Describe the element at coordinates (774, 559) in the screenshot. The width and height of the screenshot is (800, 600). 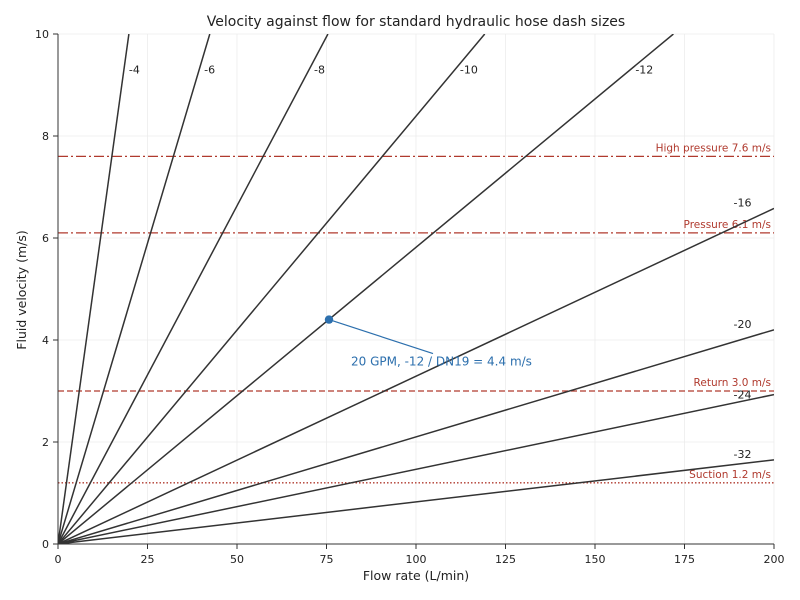
I see `x-tick-label: 200` at that location.